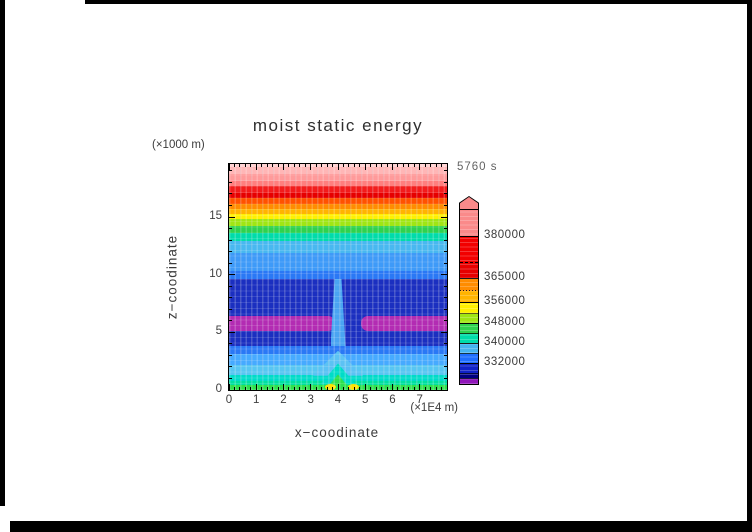 The image size is (752, 532). I want to click on z-axis-unit-label: (×1000 m), so click(178, 145).